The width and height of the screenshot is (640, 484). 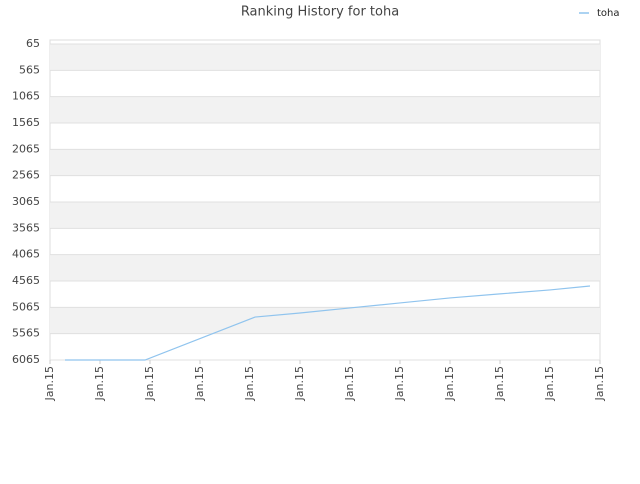 What do you see at coordinates (26, 254) in the screenshot?
I see `y-tick-label: 4065` at bounding box center [26, 254].